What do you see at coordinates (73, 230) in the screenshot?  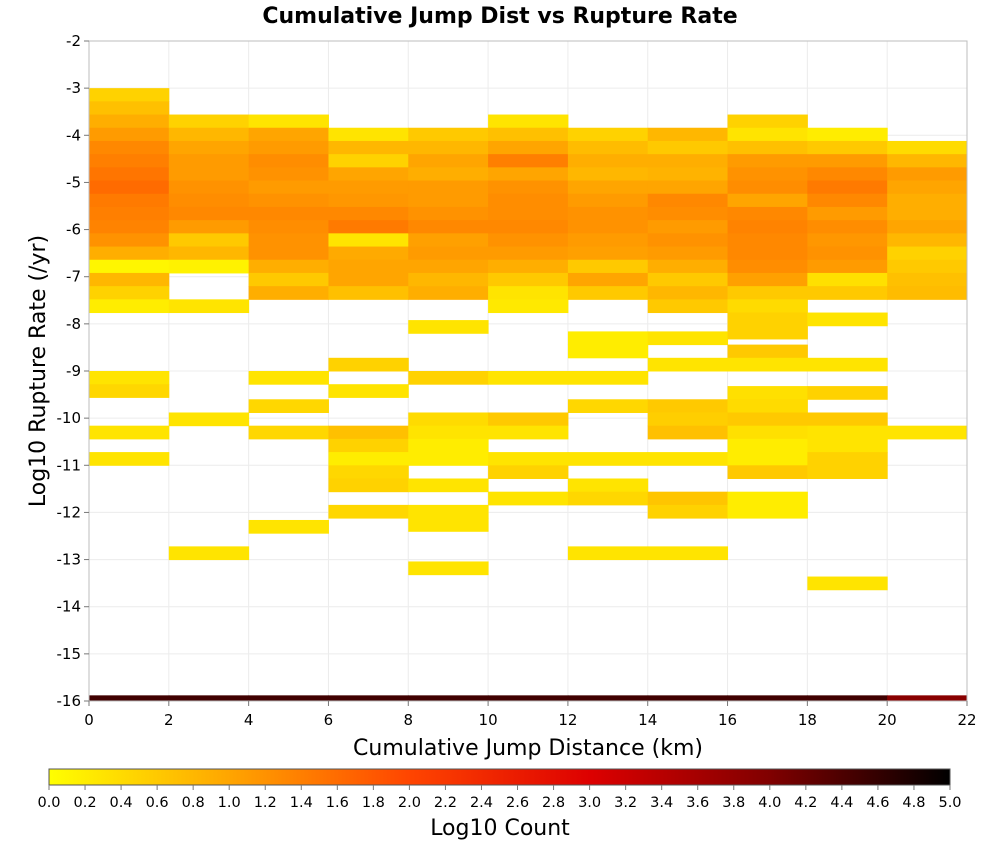 I see `y-tick-label: -6` at bounding box center [73, 230].